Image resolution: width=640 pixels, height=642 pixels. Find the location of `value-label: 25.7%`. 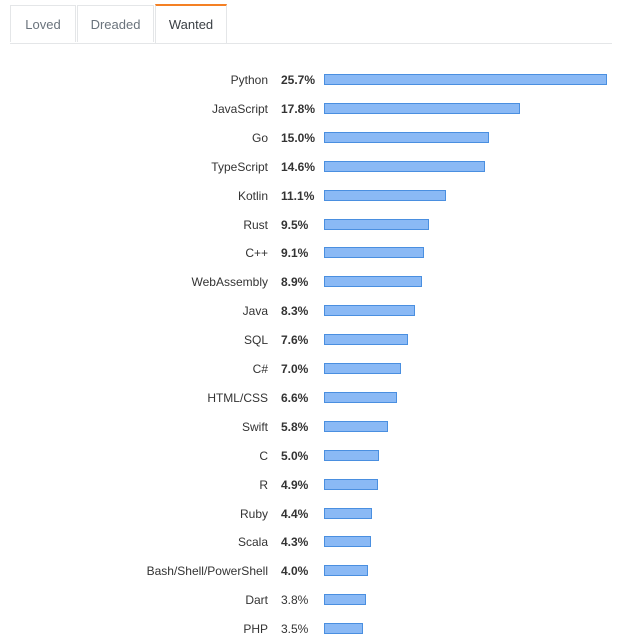

value-label: 25.7% is located at coordinates (298, 80).